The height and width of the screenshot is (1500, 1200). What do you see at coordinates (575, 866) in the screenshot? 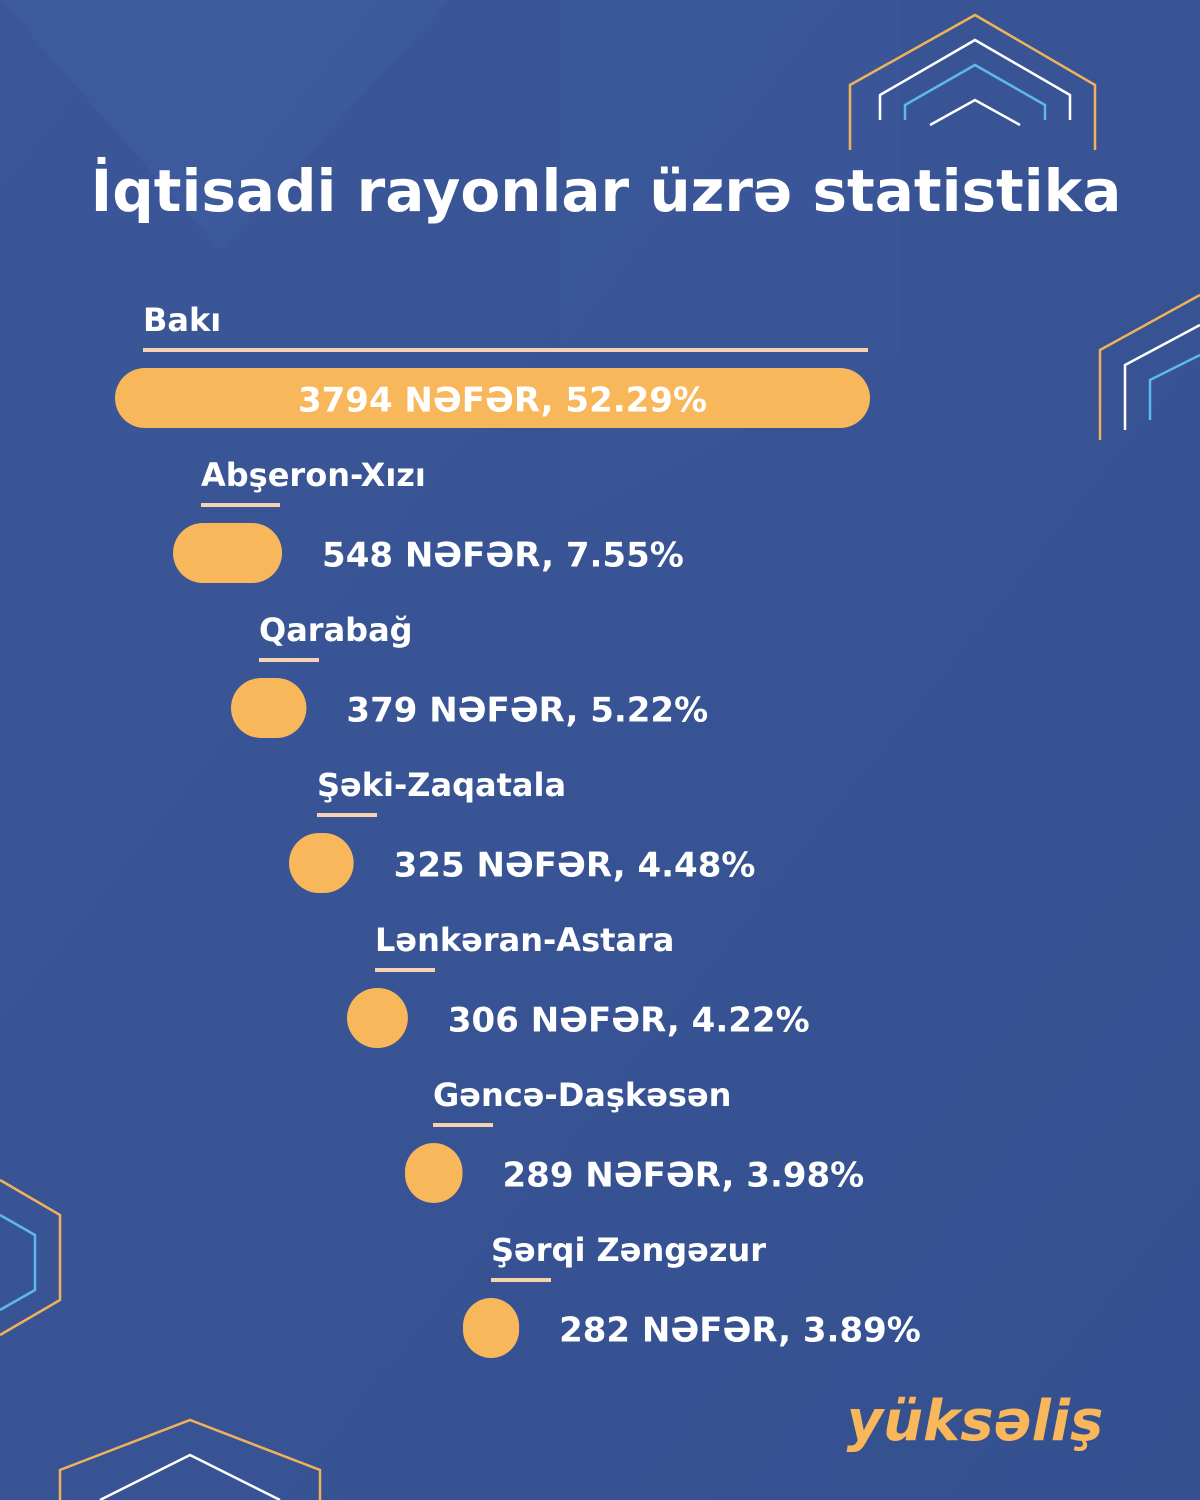
I see `value-label: 325 NƏFƏR, 4.48%` at bounding box center [575, 866].